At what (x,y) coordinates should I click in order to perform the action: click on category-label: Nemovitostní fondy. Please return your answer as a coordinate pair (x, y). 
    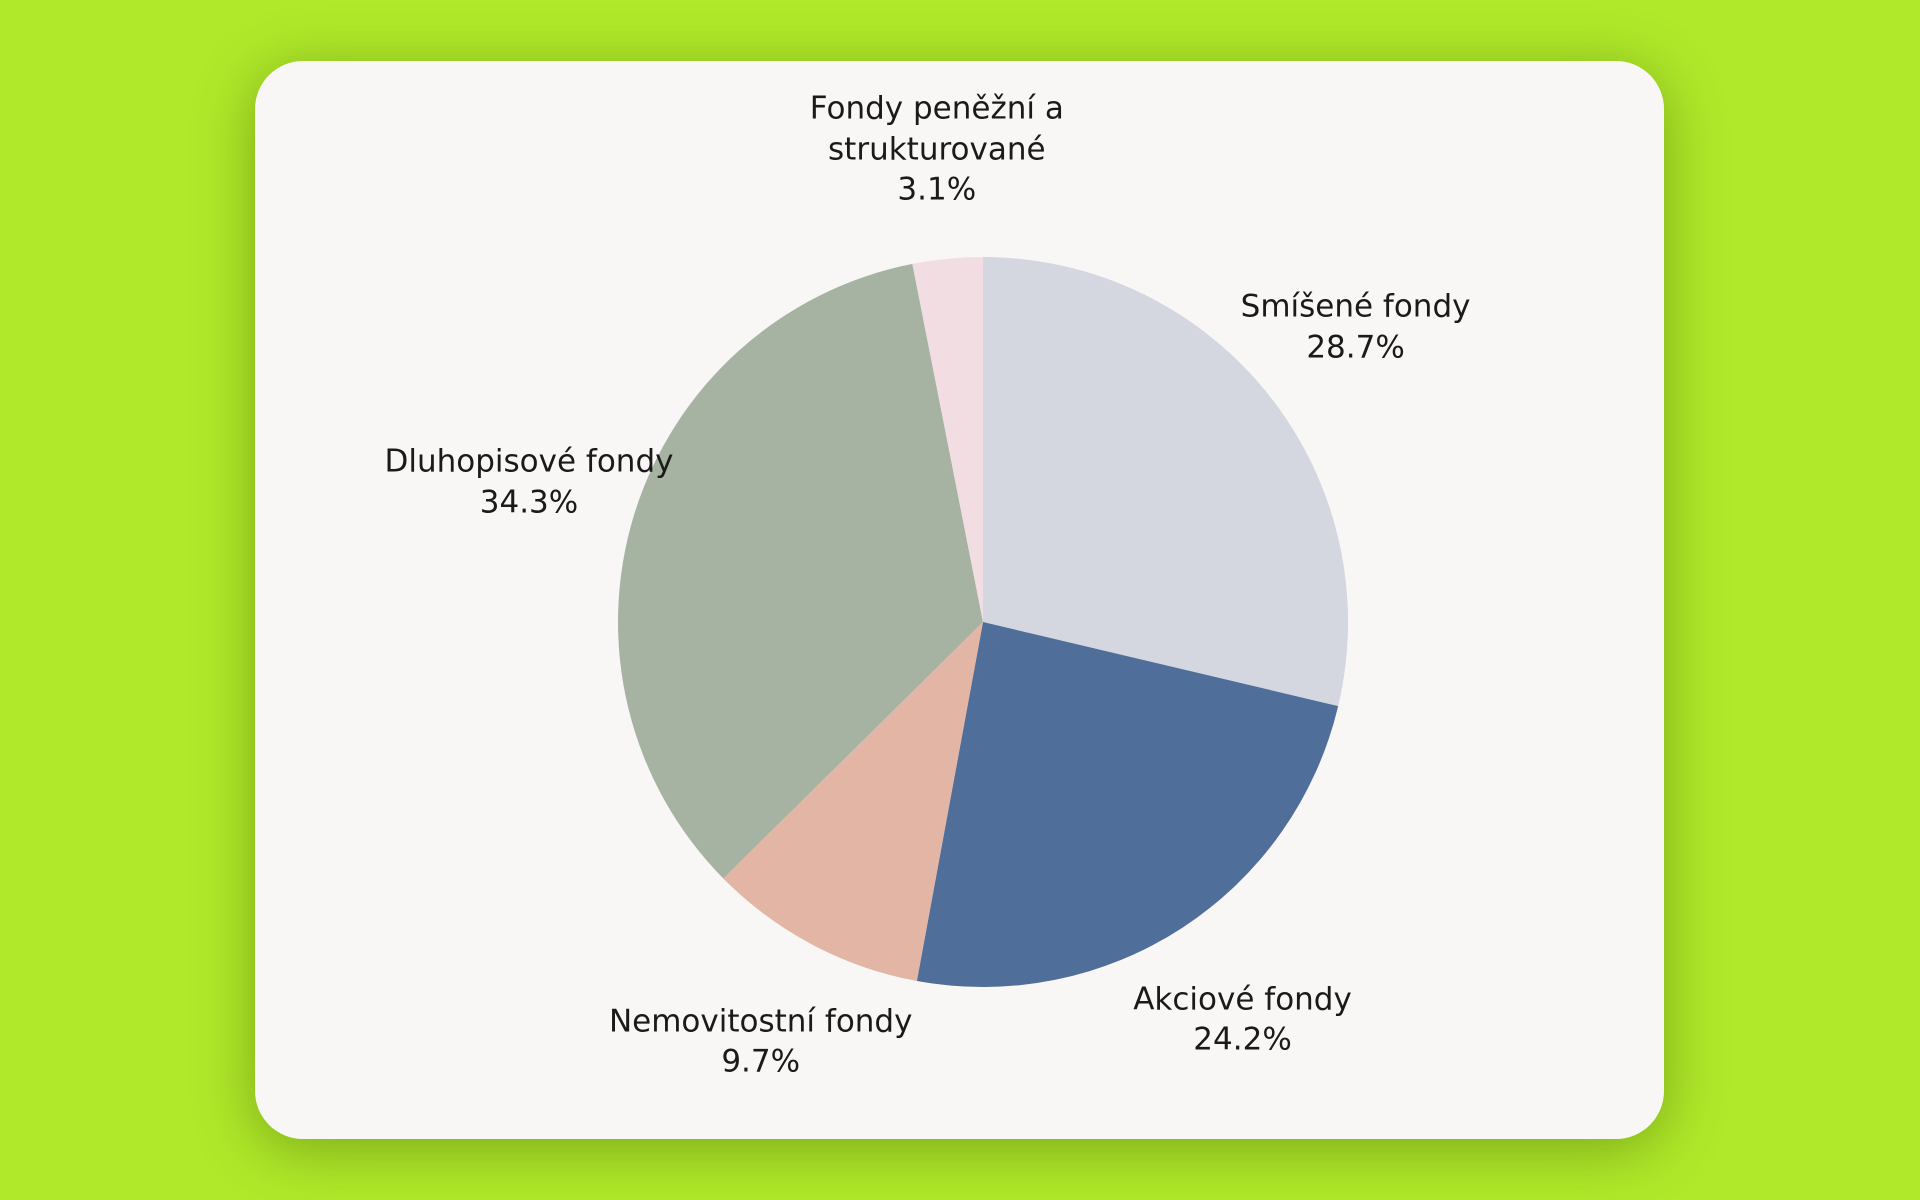
    Looking at the image, I should click on (760, 1021).